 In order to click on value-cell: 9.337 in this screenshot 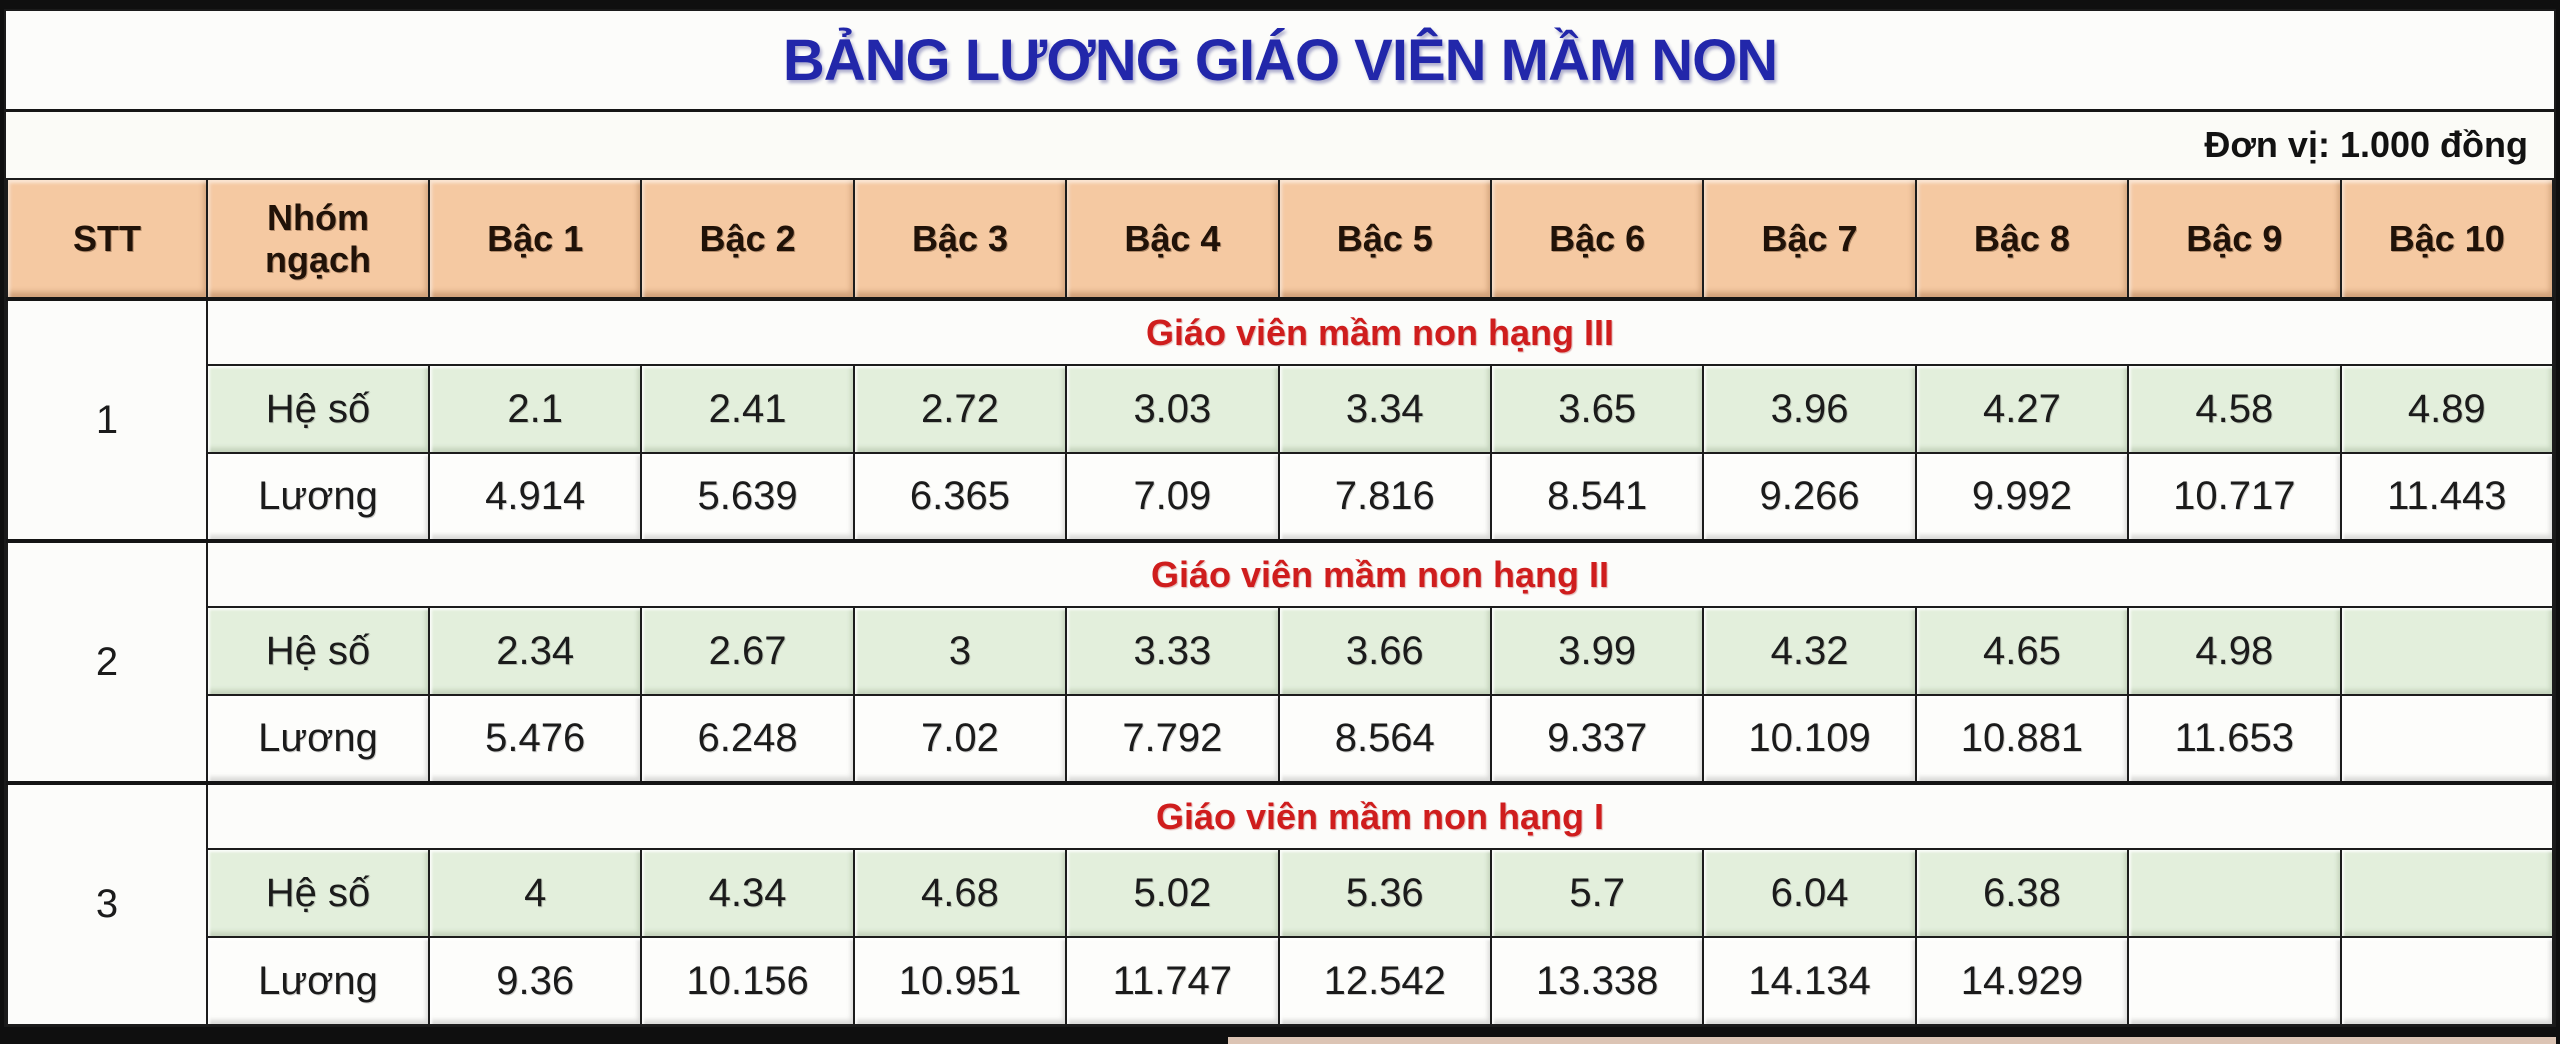, I will do `click(1597, 739)`.